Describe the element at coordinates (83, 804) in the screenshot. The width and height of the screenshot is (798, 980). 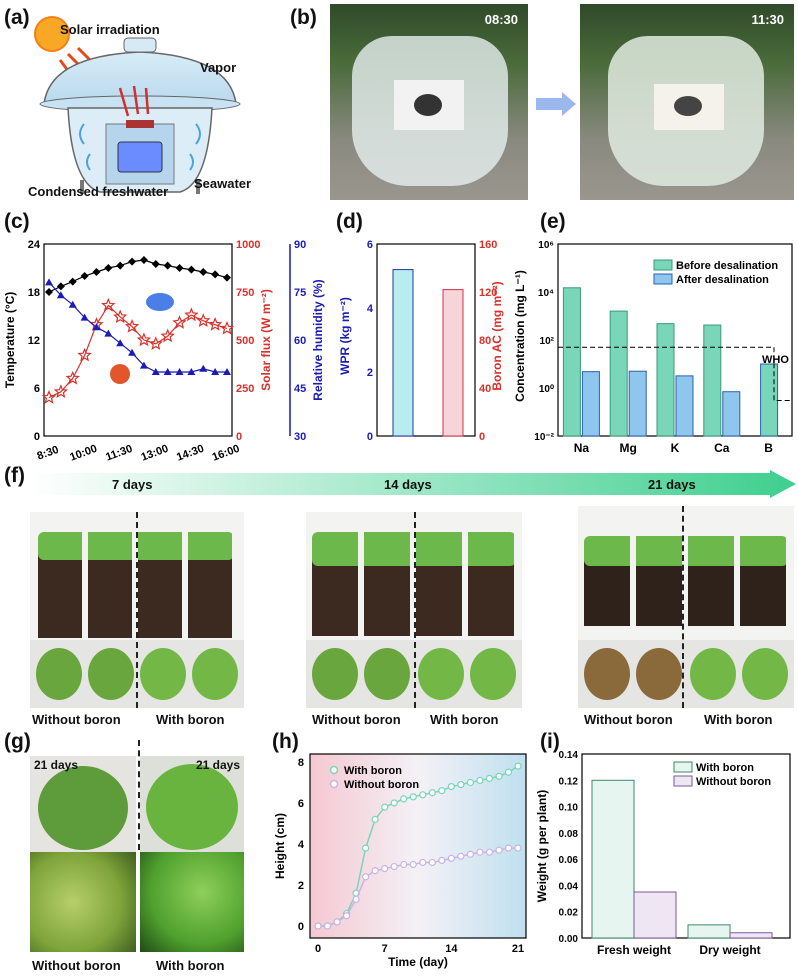
I see `photo-dish-without-boron: 21 days` at that location.